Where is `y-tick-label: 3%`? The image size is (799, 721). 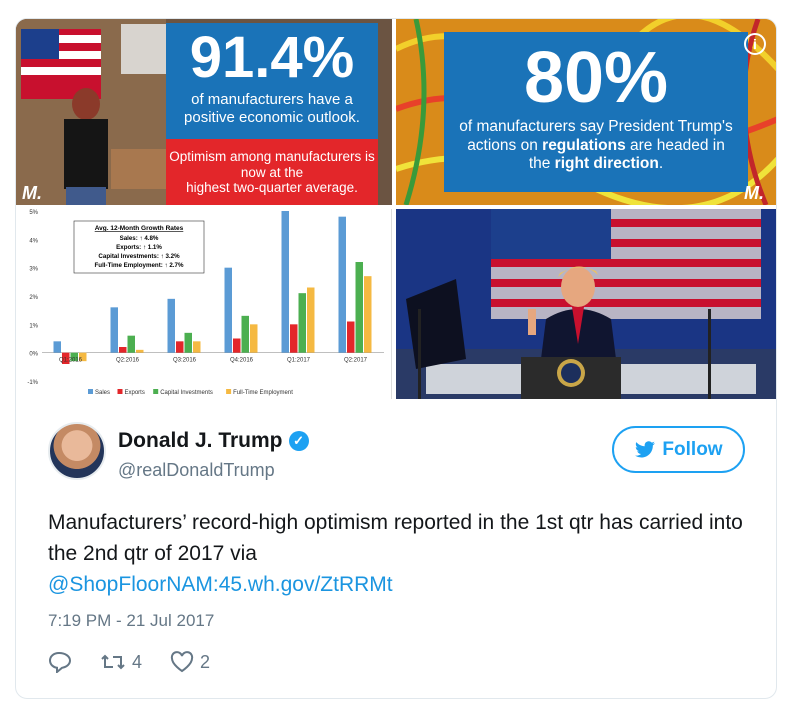
y-tick-label: 3% is located at coordinates (33, 270).